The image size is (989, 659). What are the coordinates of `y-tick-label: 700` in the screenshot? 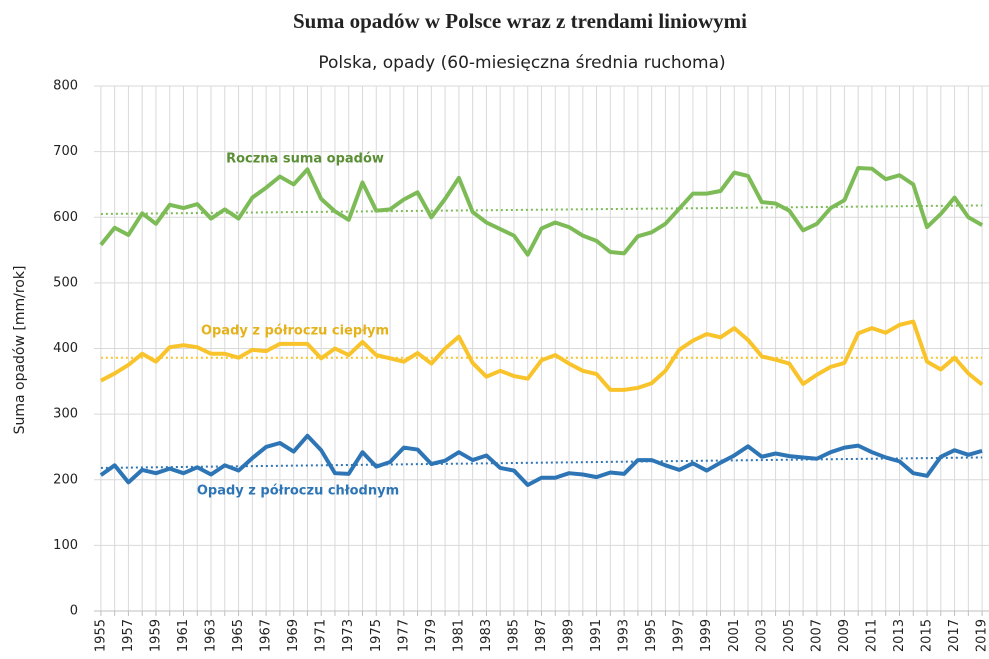 It's located at (65, 151).